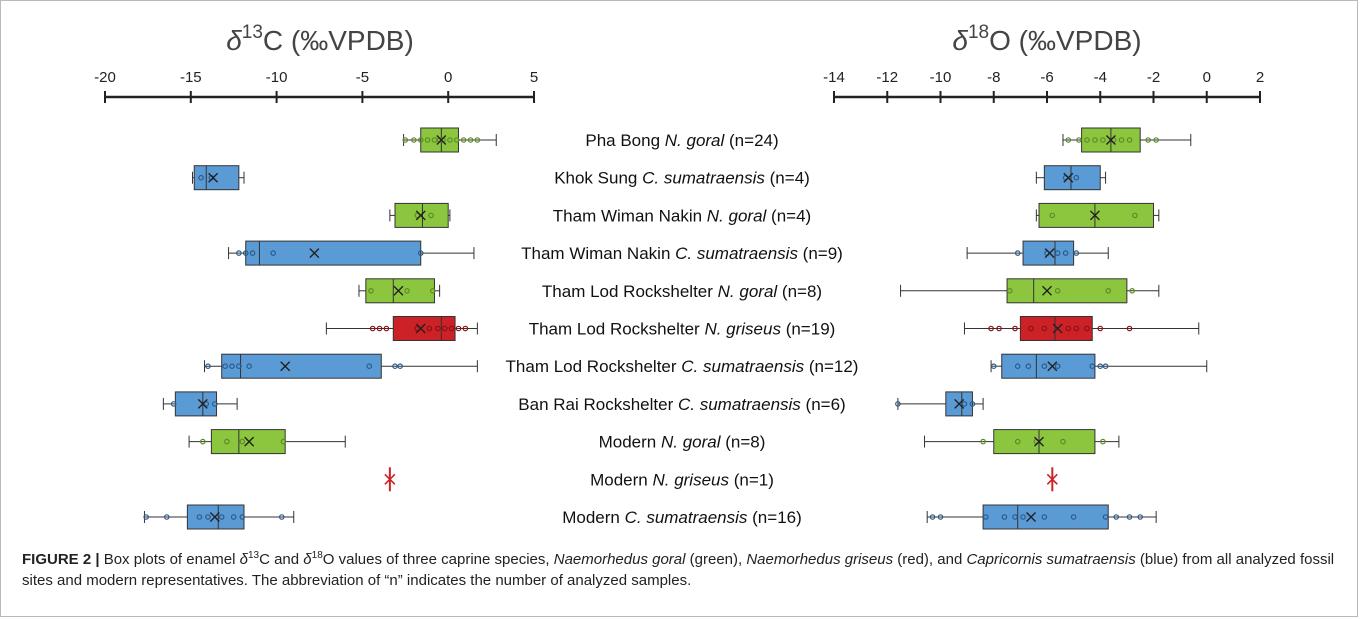 This screenshot has height=619, width=1360. I want to click on axis-title-delta: δ, so click(960, 40).